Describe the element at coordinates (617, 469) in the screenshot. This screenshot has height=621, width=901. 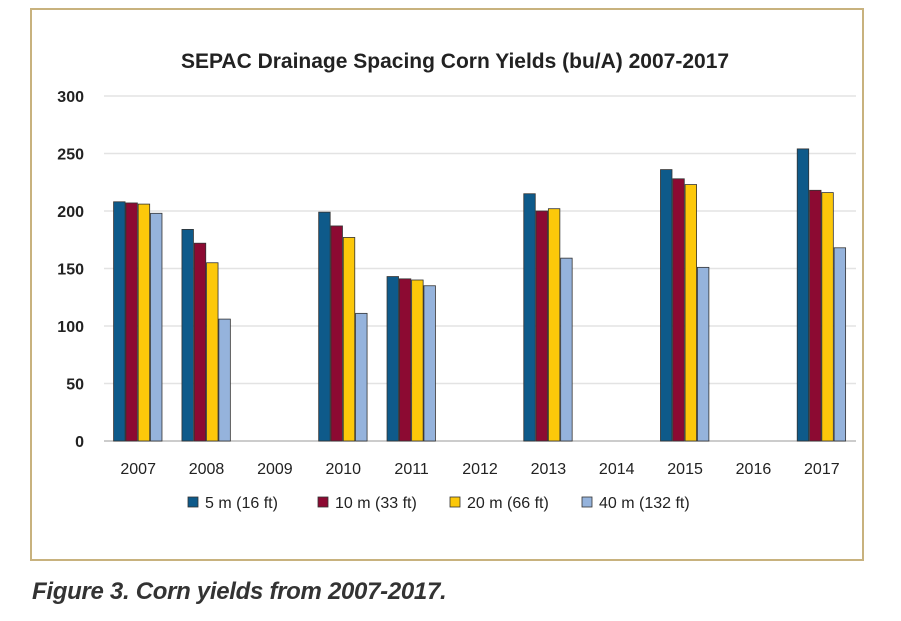
I see `x-tick-label: 2014` at that location.